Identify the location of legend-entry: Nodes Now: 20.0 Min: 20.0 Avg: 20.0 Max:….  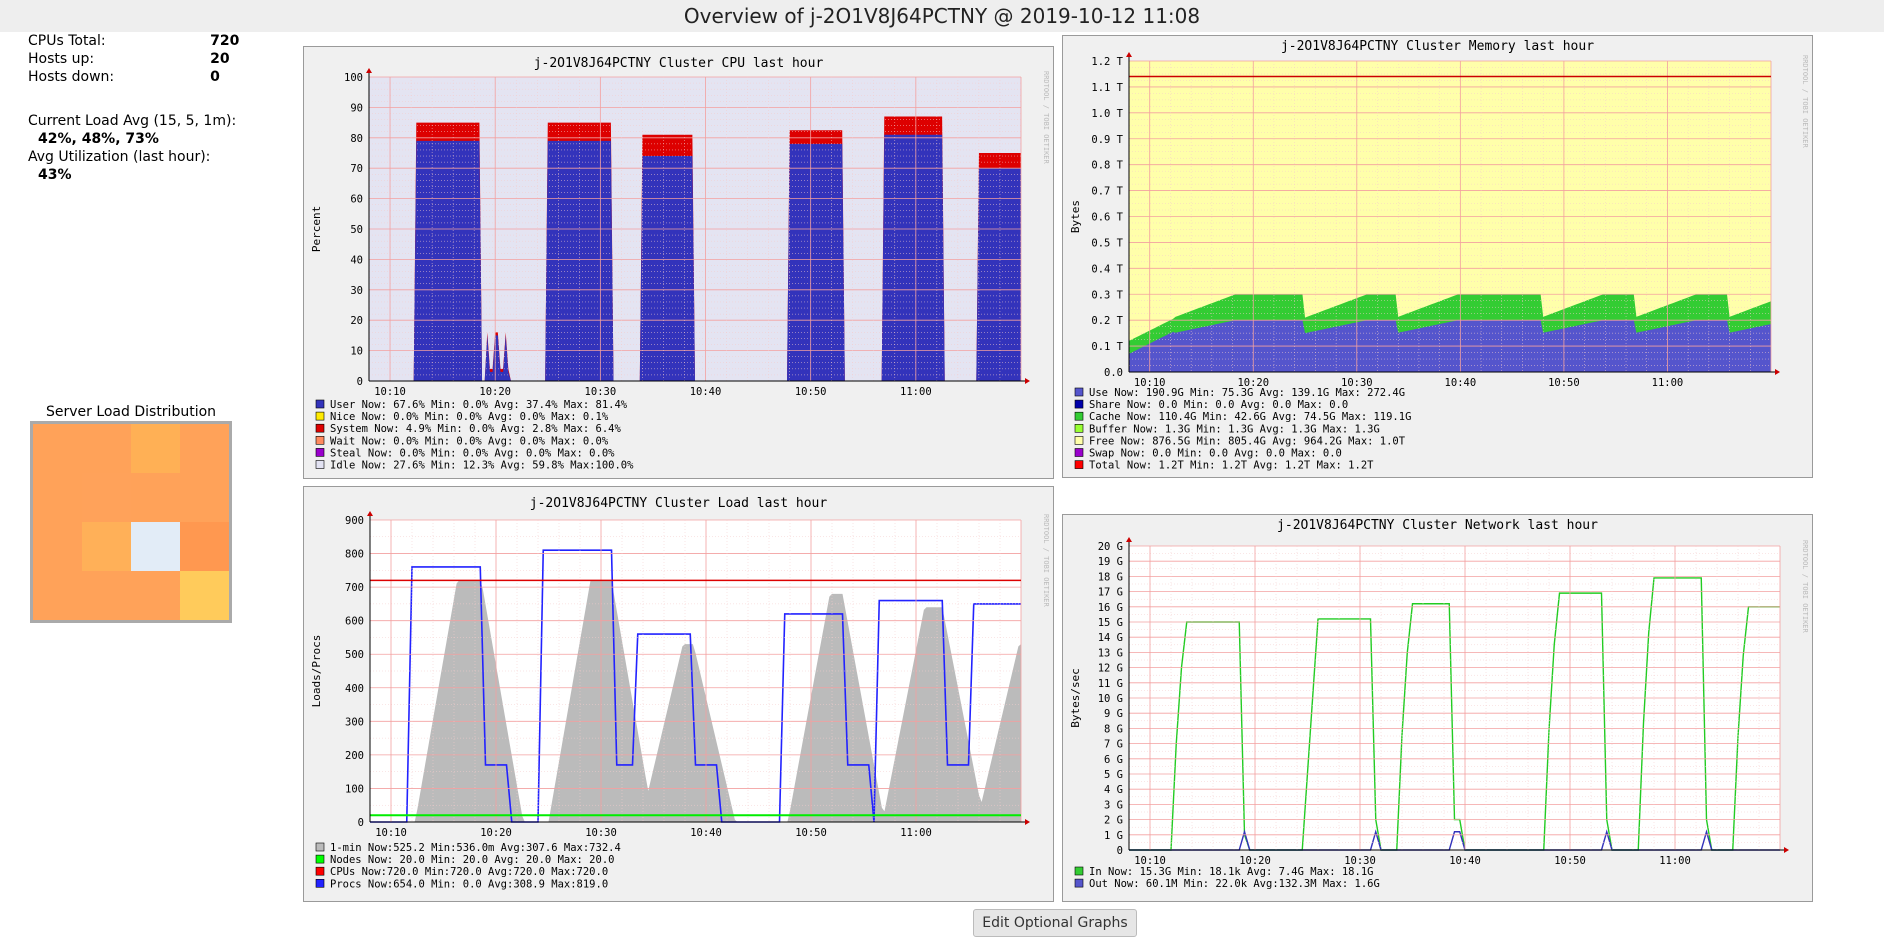
(472, 860).